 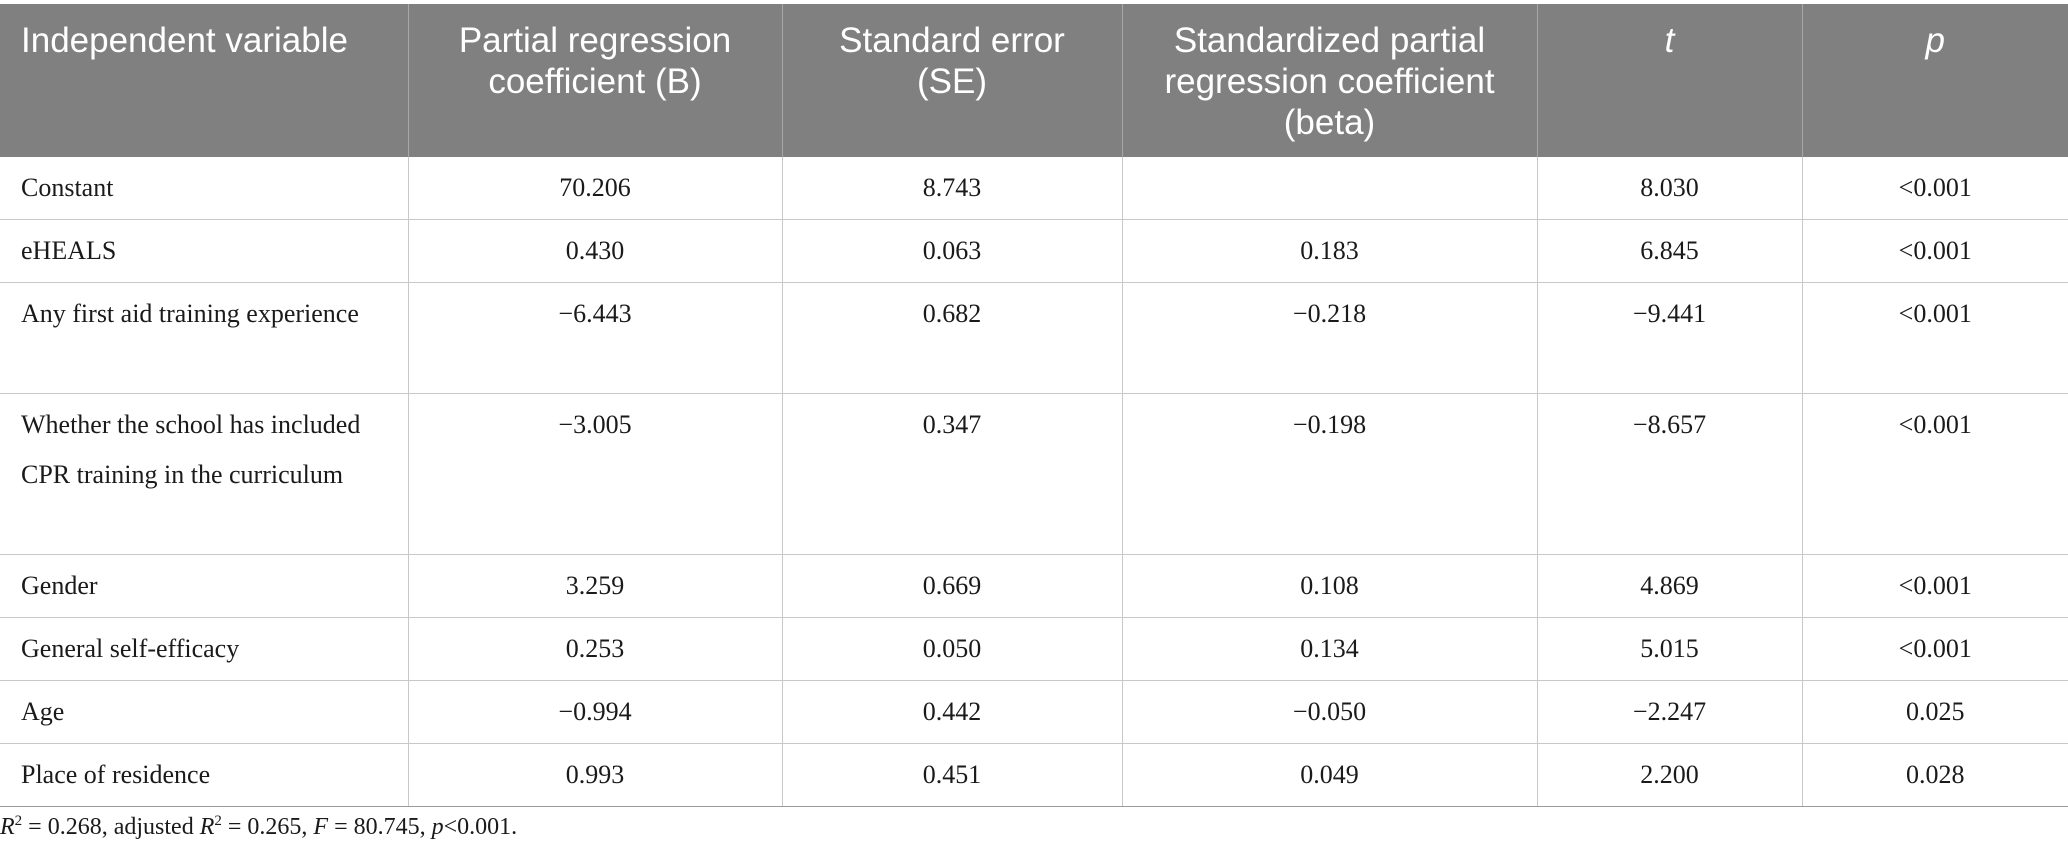 What do you see at coordinates (1934, 775) in the screenshot?
I see `cell-p: 0.028` at bounding box center [1934, 775].